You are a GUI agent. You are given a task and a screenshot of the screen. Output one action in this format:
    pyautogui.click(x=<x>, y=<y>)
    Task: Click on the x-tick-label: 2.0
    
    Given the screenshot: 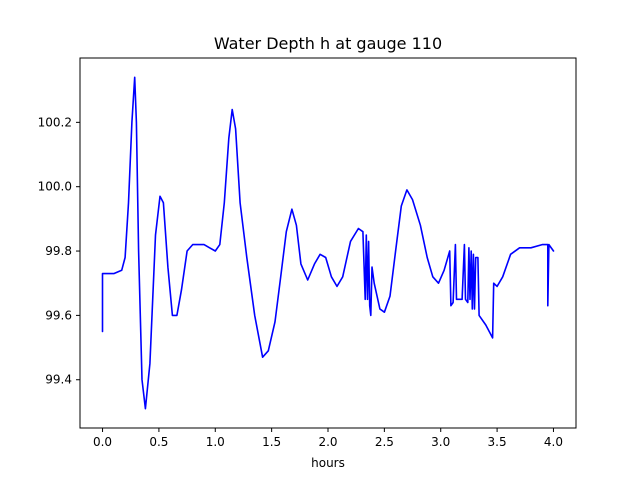 What is the action you would take?
    pyautogui.click(x=327, y=442)
    